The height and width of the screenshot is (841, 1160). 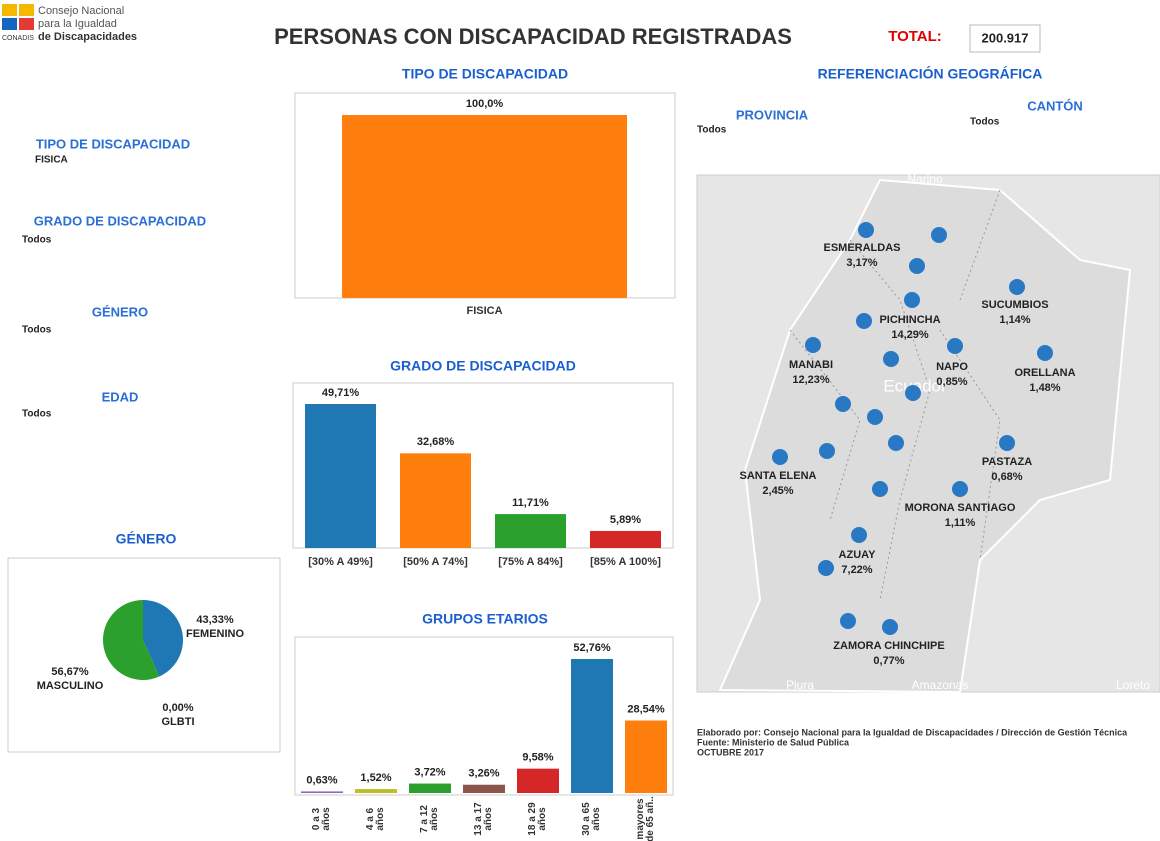 What do you see at coordinates (77, 24) in the screenshot?
I see `org-line: para la Igualdad` at bounding box center [77, 24].